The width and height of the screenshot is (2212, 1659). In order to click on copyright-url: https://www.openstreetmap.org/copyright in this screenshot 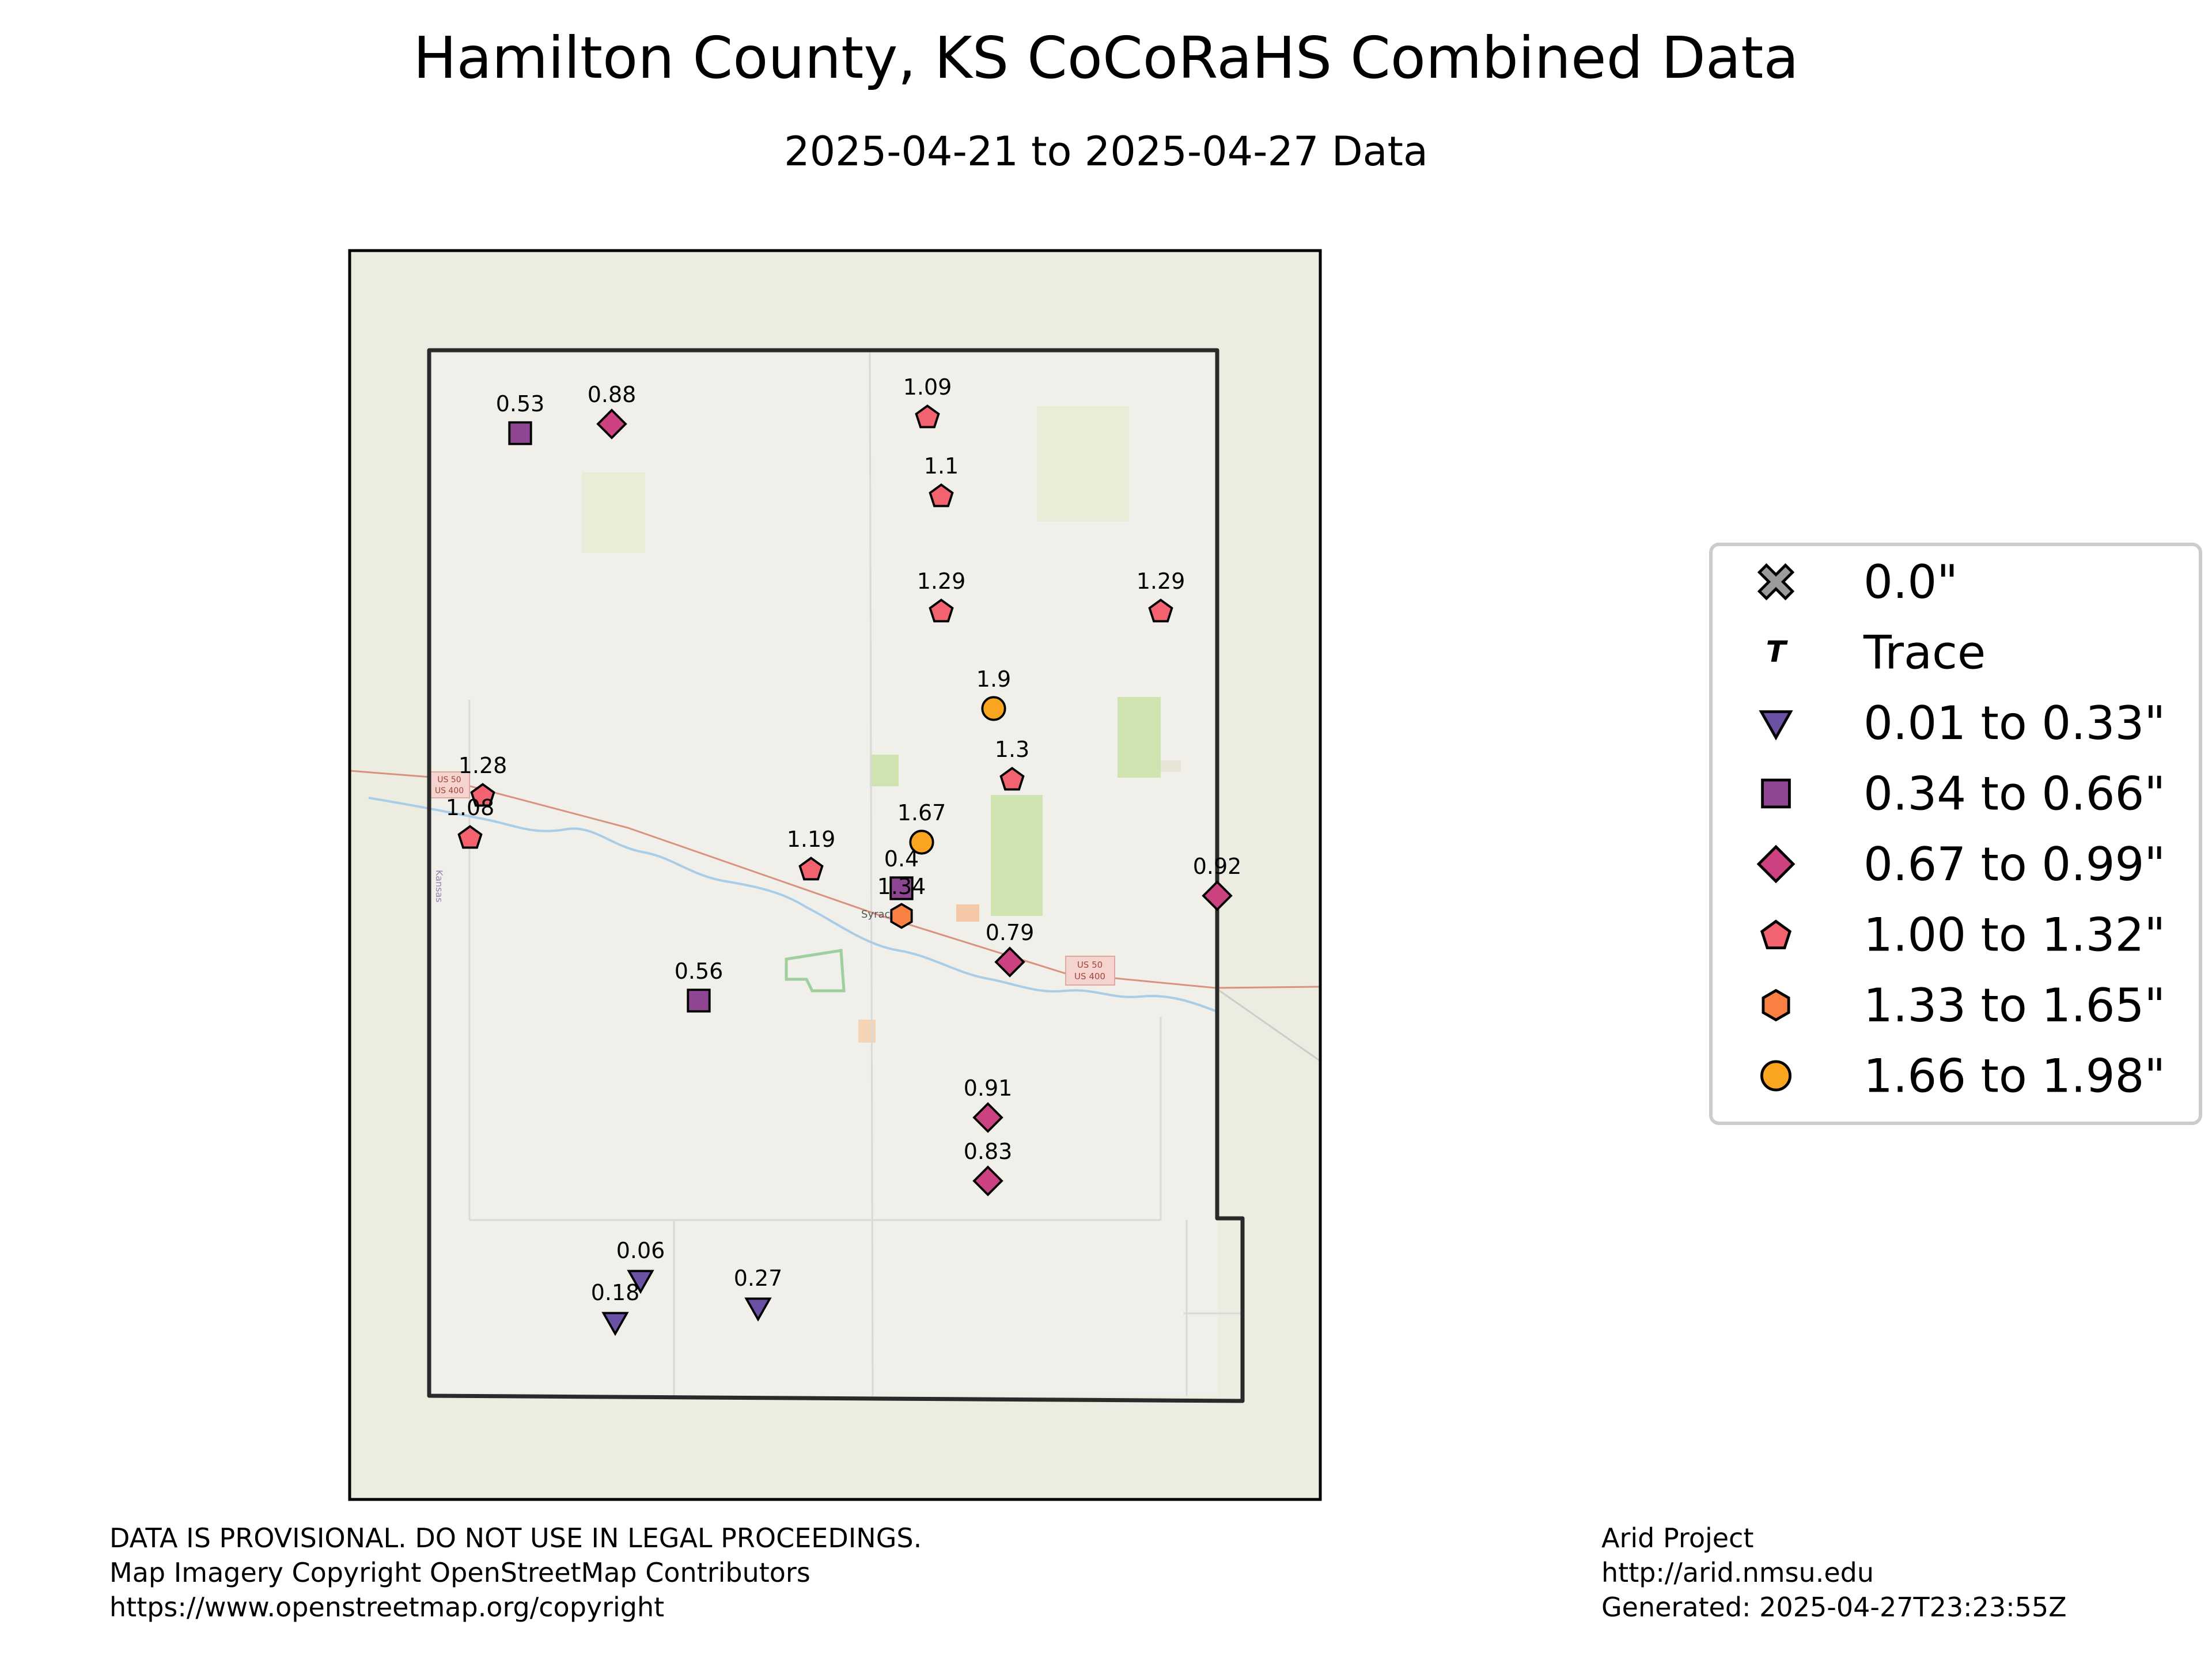, I will do `click(387, 1607)`.